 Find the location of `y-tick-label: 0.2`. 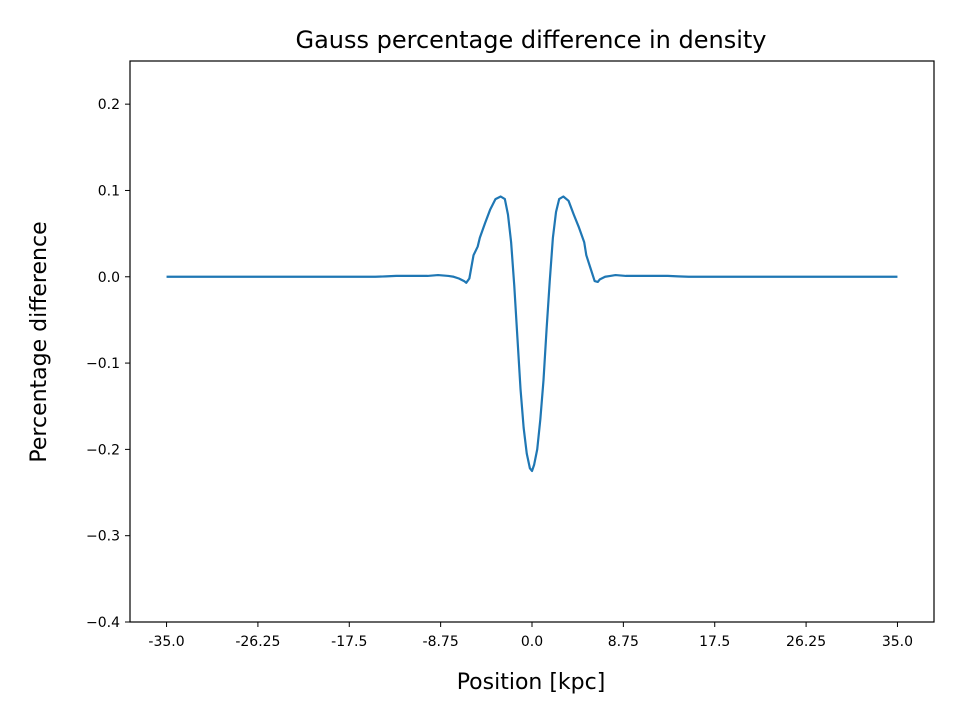

y-tick-label: 0.2 is located at coordinates (109, 105).